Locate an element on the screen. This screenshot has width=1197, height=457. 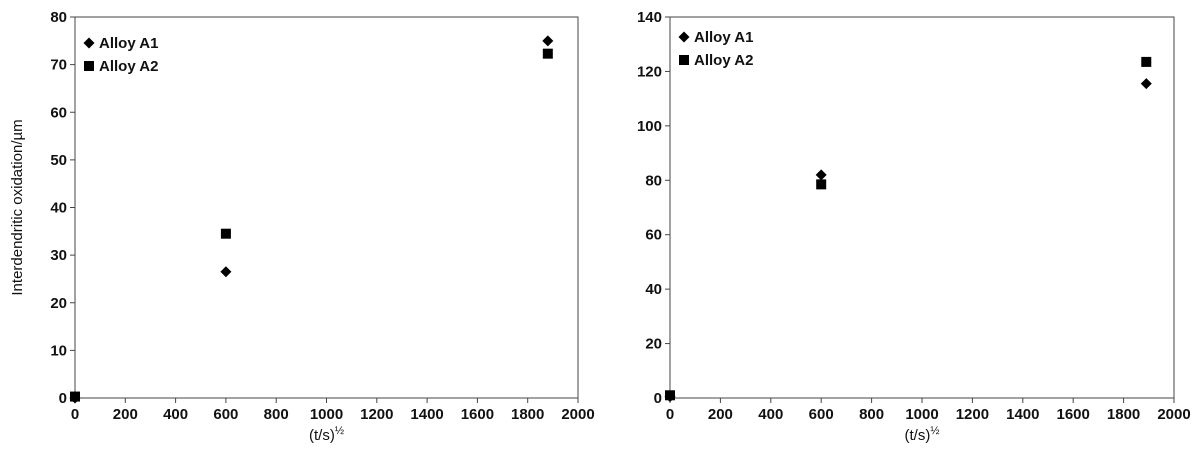
y-axis-title: Interdendritic oxidation/µm is located at coordinates (17, 207).